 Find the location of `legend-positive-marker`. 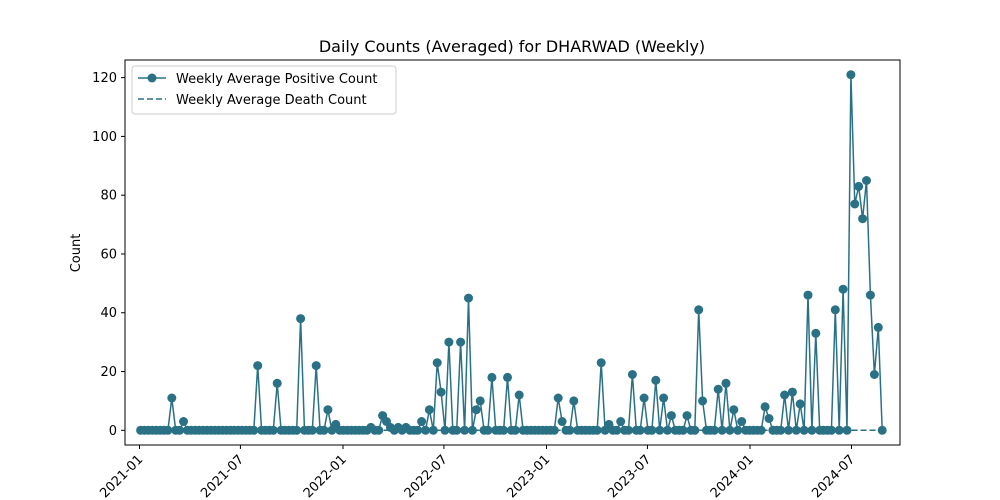

legend-positive-marker is located at coordinates (152, 78).